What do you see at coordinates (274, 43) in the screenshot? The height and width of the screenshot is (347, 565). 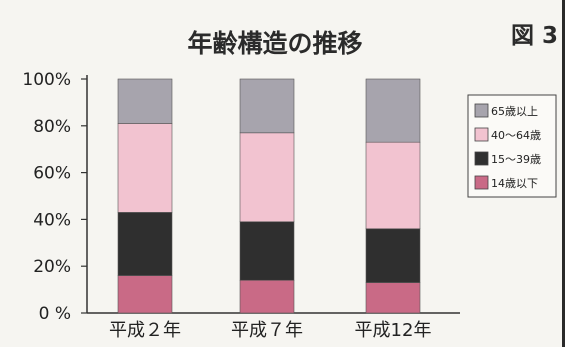 I see `chart-title: 年齢構造の推移` at bounding box center [274, 43].